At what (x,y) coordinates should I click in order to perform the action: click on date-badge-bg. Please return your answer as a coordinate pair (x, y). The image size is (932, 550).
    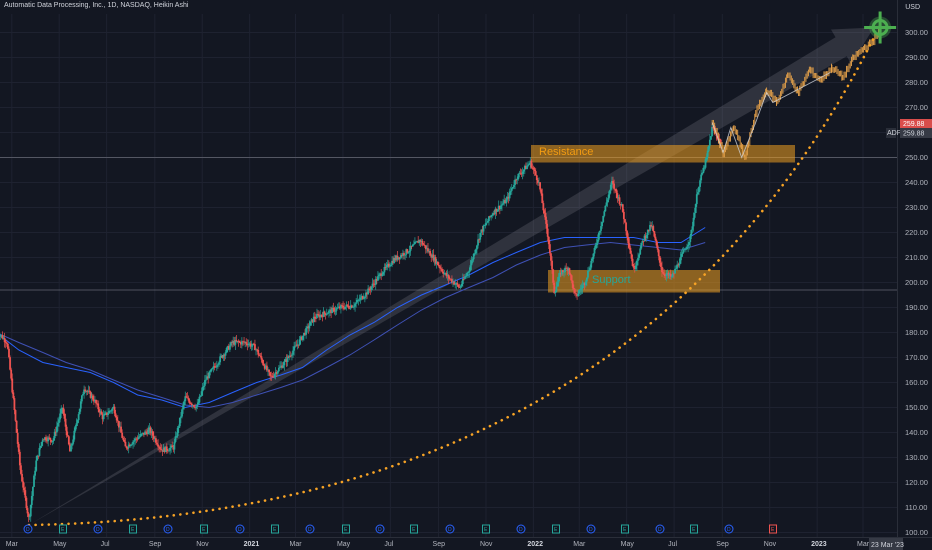
    Looking at the image, I should click on (886, 544).